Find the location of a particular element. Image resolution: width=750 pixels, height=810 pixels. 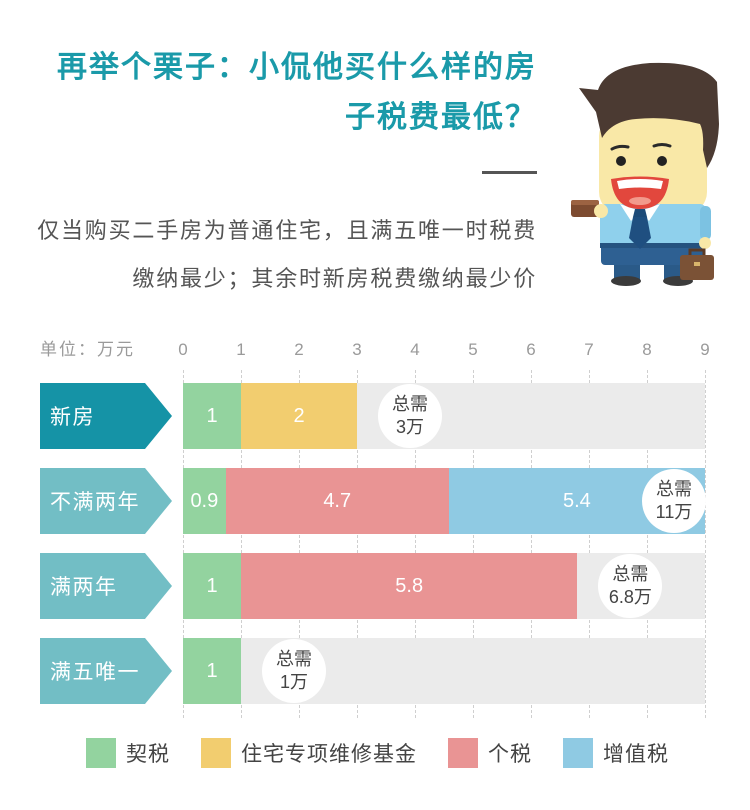

maintenance-fund-segment: 2 is located at coordinates (299, 416).